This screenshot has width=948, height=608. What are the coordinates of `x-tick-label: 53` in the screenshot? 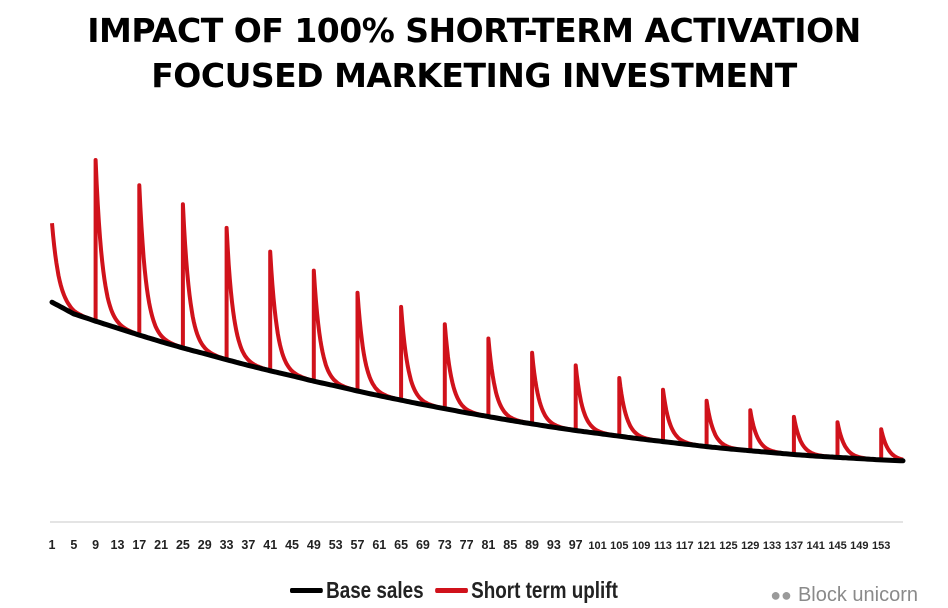 It's located at (336, 545).